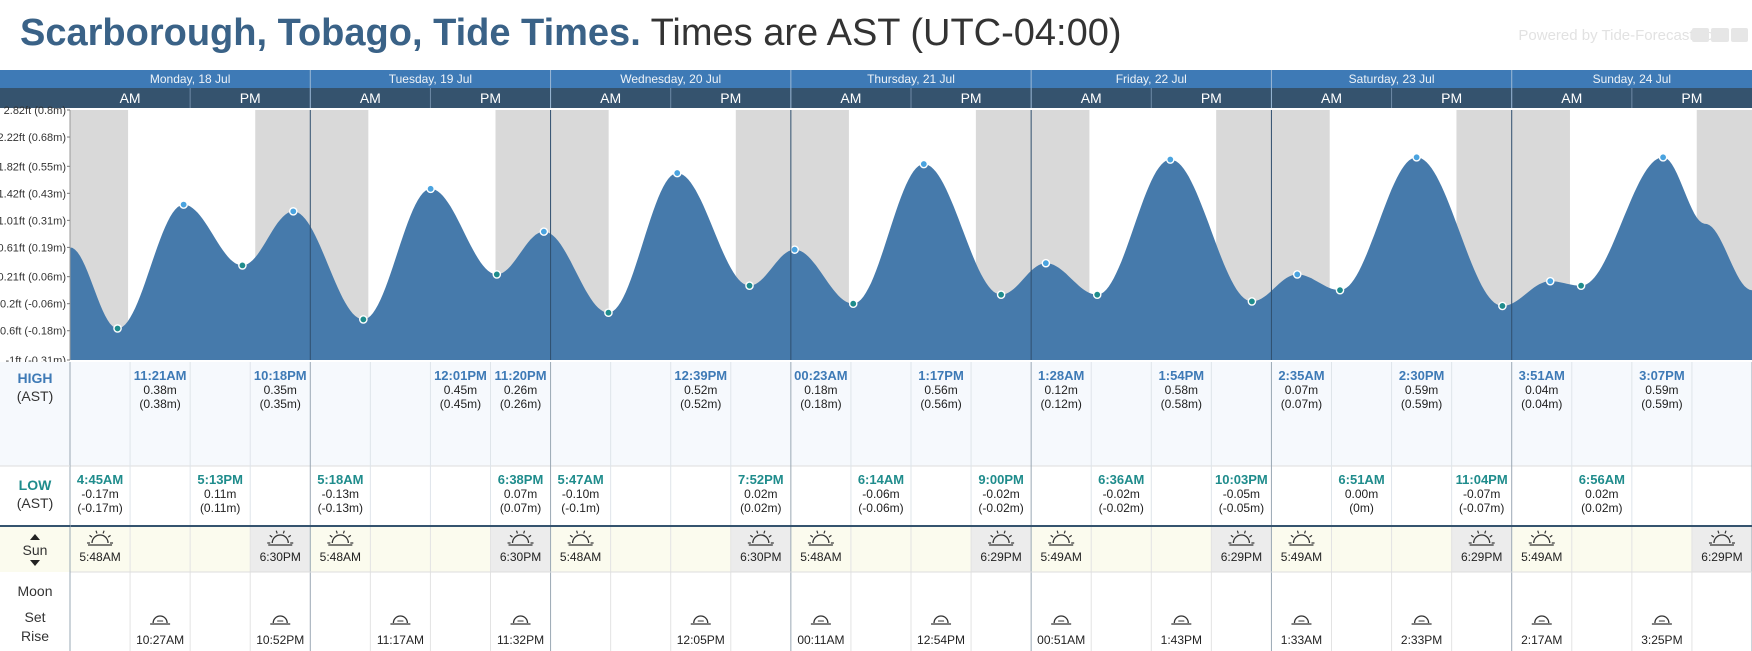 The height and width of the screenshot is (651, 1752). What do you see at coordinates (670, 79) in the screenshot?
I see `day-label: Wednesday, 20 Jul` at bounding box center [670, 79].